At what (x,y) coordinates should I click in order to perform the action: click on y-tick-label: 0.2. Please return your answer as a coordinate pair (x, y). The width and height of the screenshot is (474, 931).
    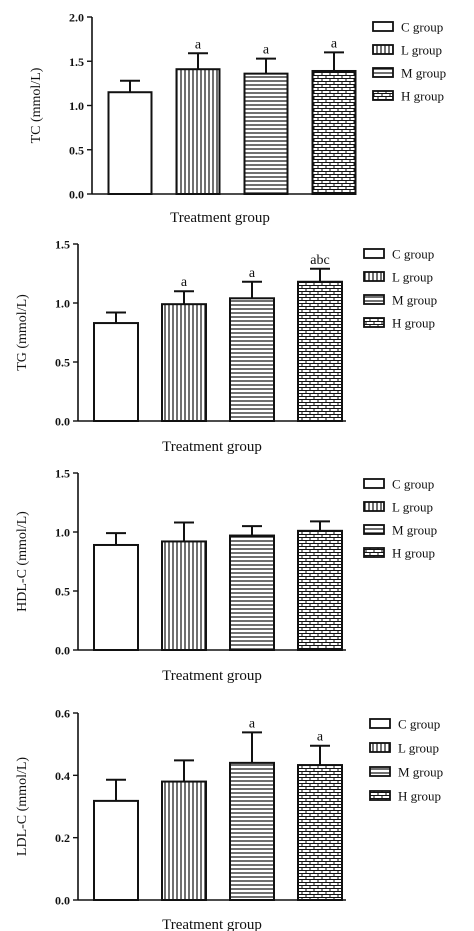
    Looking at the image, I should click on (62, 838).